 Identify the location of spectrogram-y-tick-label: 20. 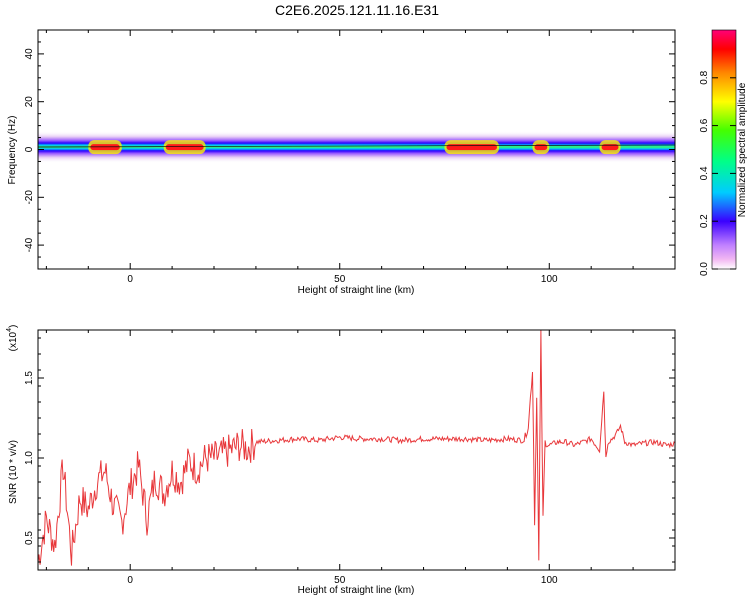
(29, 102).